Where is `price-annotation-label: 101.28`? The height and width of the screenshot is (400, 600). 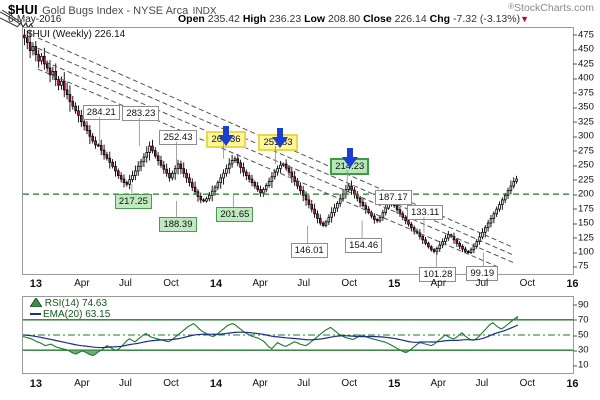
price-annotation-label: 101.28 is located at coordinates (438, 275).